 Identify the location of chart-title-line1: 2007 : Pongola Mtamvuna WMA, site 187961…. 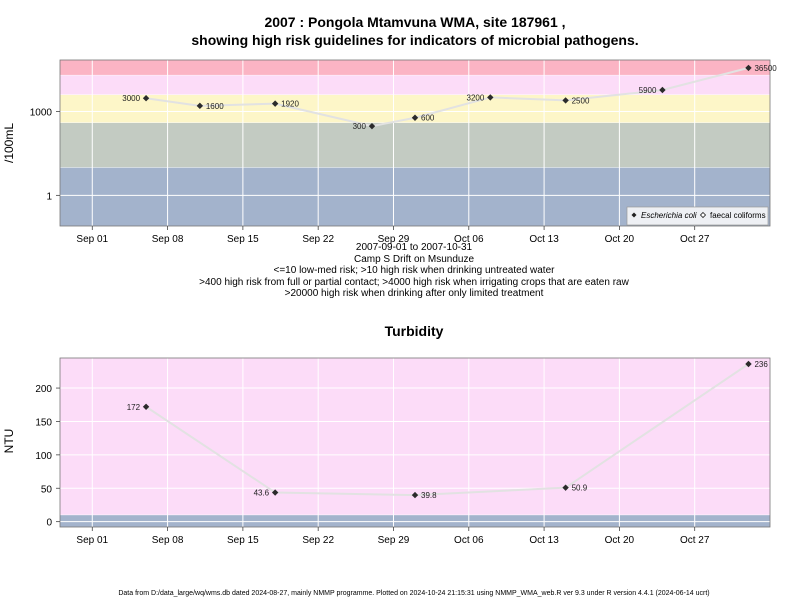
(414, 22).